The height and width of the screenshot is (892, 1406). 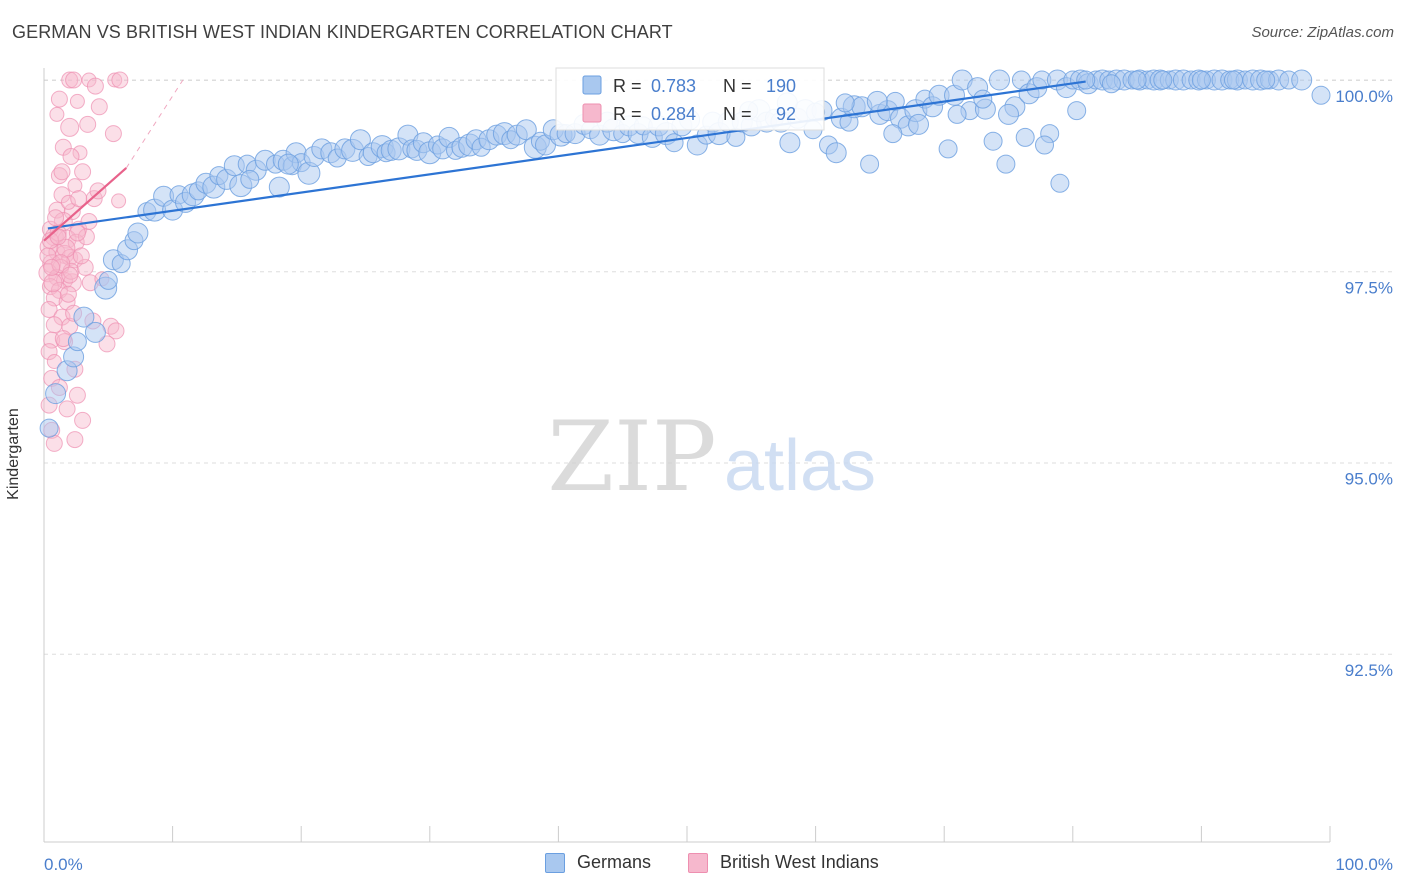 I want to click on legend-r-value: 0.783, so click(x=673, y=86).